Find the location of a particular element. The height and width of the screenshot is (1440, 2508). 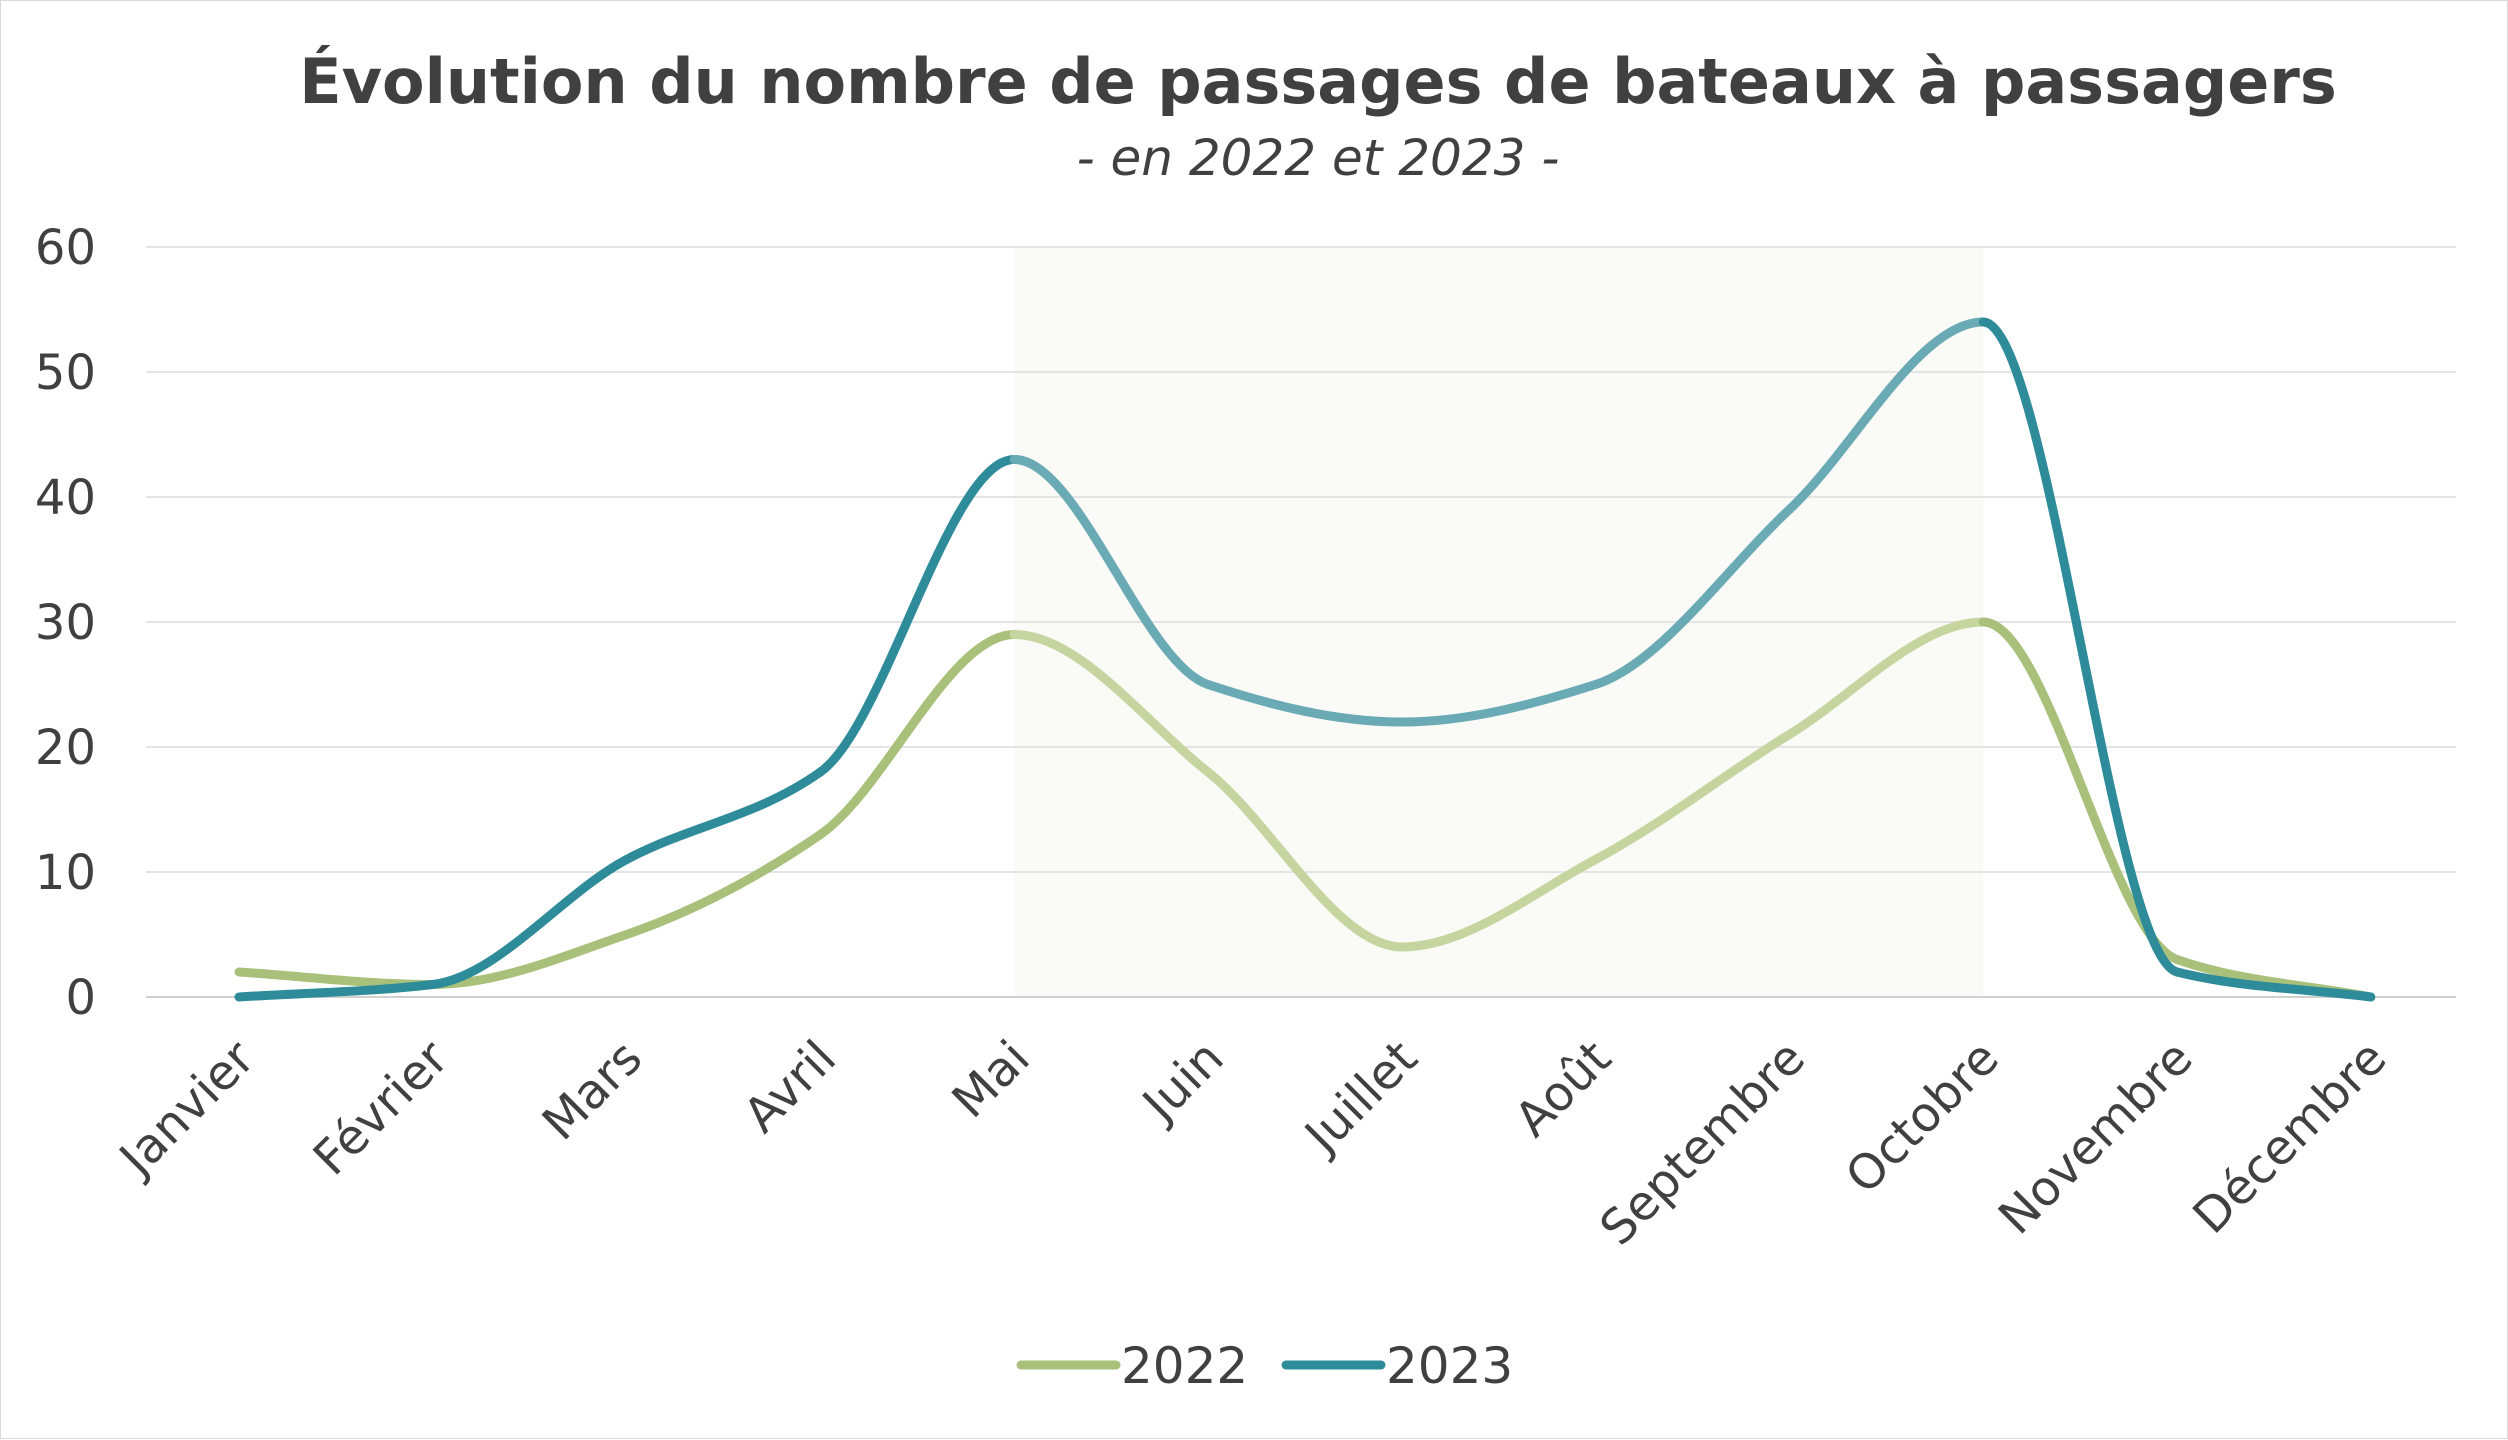

legend: 2022 2023 is located at coordinates (1264, 1366).